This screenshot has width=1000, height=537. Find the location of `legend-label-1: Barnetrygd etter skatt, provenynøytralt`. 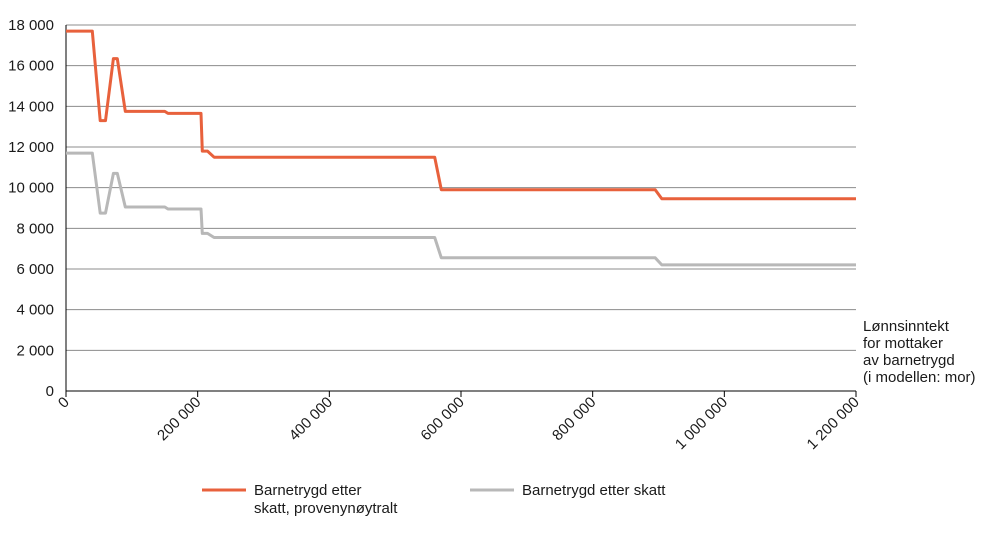

legend-label-1: Barnetrygd etter skatt, provenynøytralt is located at coordinates (326, 499).